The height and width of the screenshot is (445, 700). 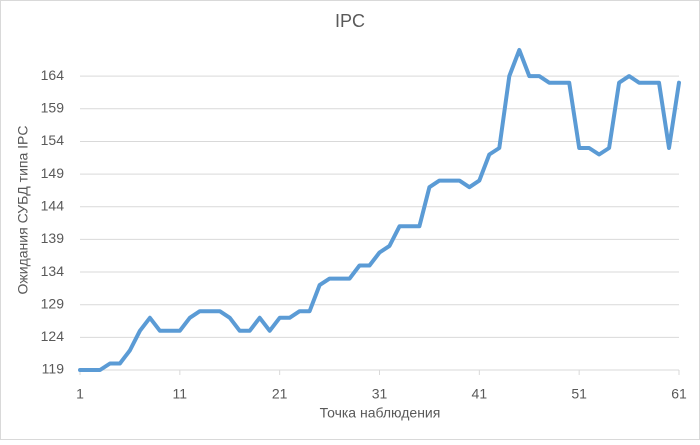 I want to click on y-axis-label: Ожидания СУБД типа IPC, so click(x=23, y=210).